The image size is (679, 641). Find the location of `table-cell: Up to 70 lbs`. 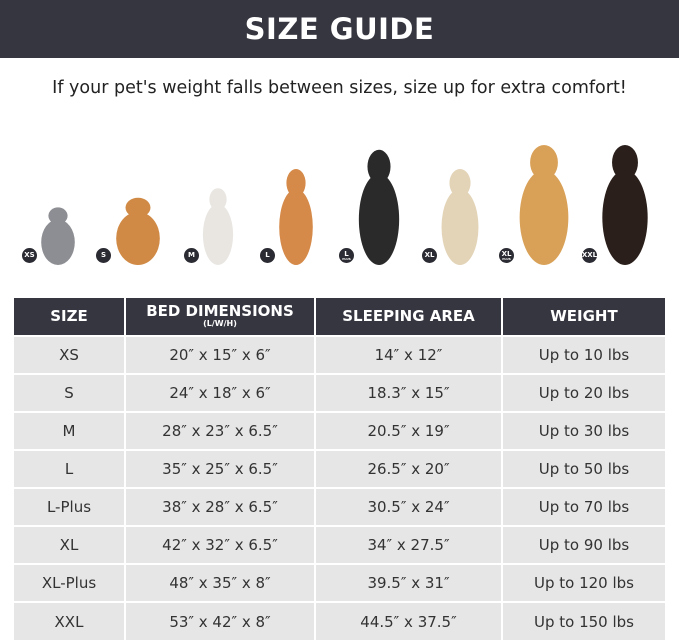

table-cell: Up to 70 lbs is located at coordinates (583, 506).